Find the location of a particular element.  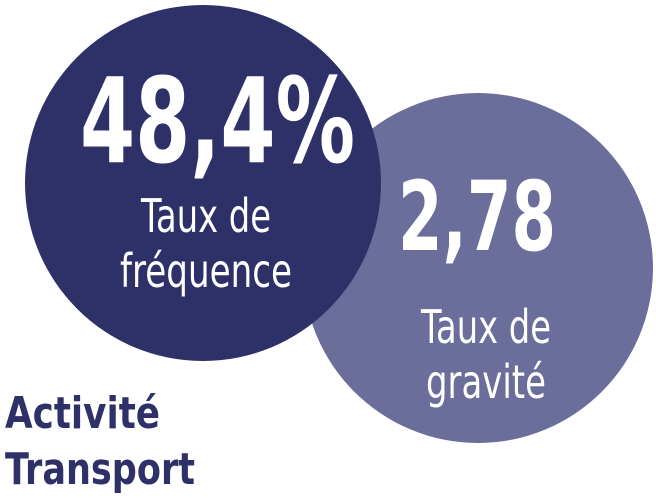

gravity-value: 2,78 is located at coordinates (477, 217).